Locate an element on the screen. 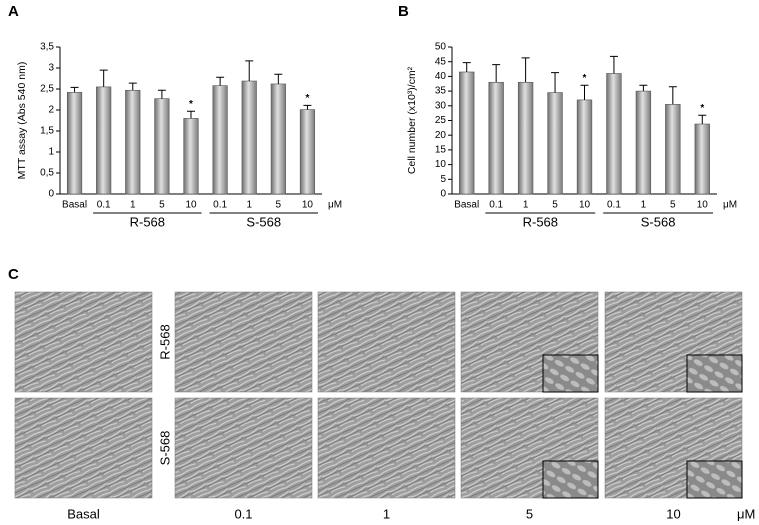 The height and width of the screenshot is (525, 759). y-tick-label: 2 is located at coordinates (51, 110).